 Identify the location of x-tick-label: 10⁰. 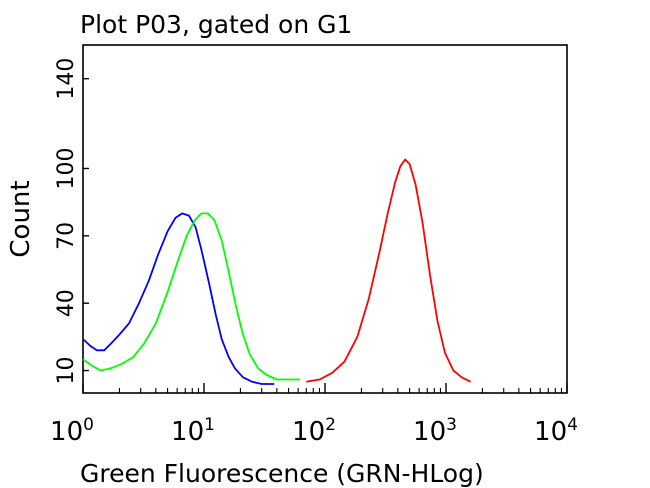
(72, 431).